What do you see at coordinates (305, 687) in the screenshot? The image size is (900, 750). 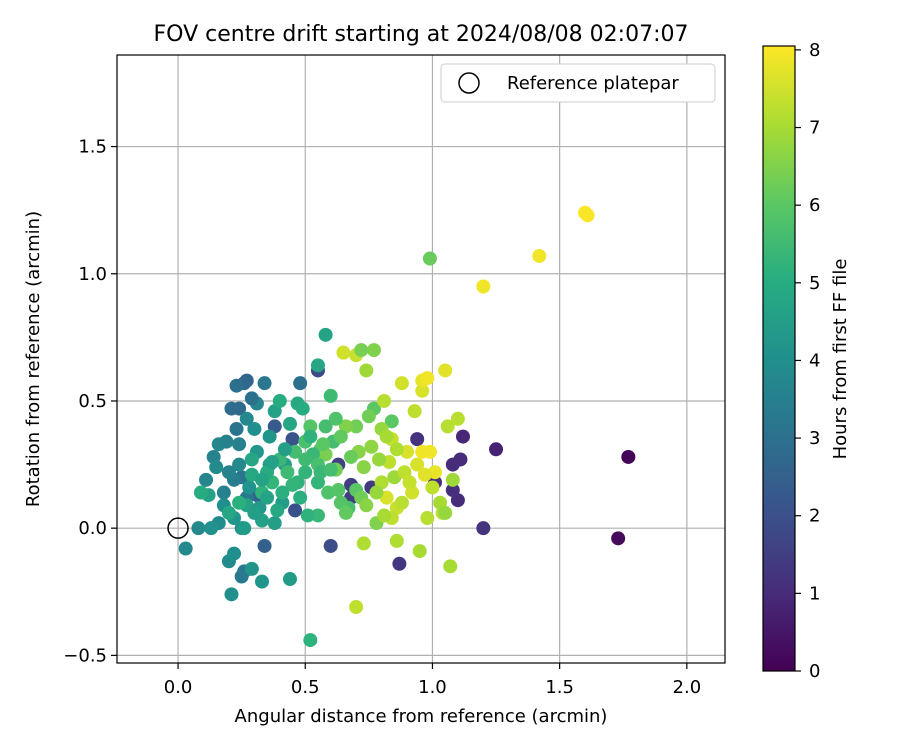 I see `x-tick-label: 0.5` at bounding box center [305, 687].